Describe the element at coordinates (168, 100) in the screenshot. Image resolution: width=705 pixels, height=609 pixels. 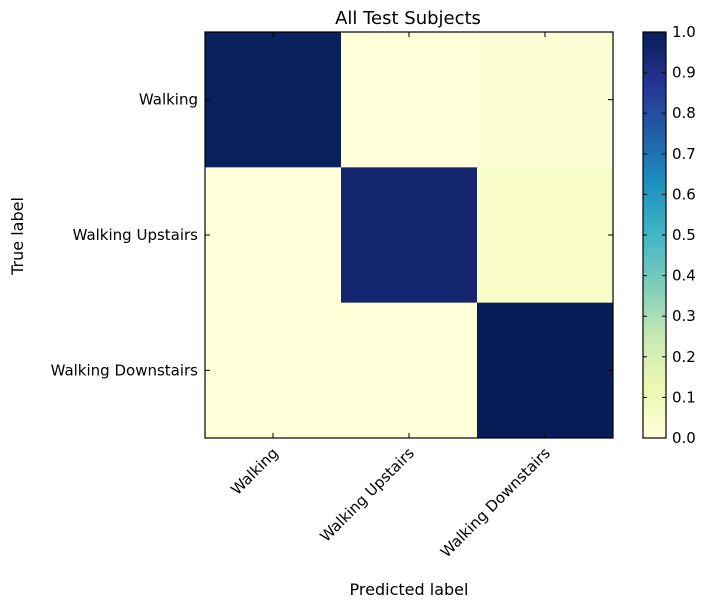
I see `y-tick-label: Walking` at that location.